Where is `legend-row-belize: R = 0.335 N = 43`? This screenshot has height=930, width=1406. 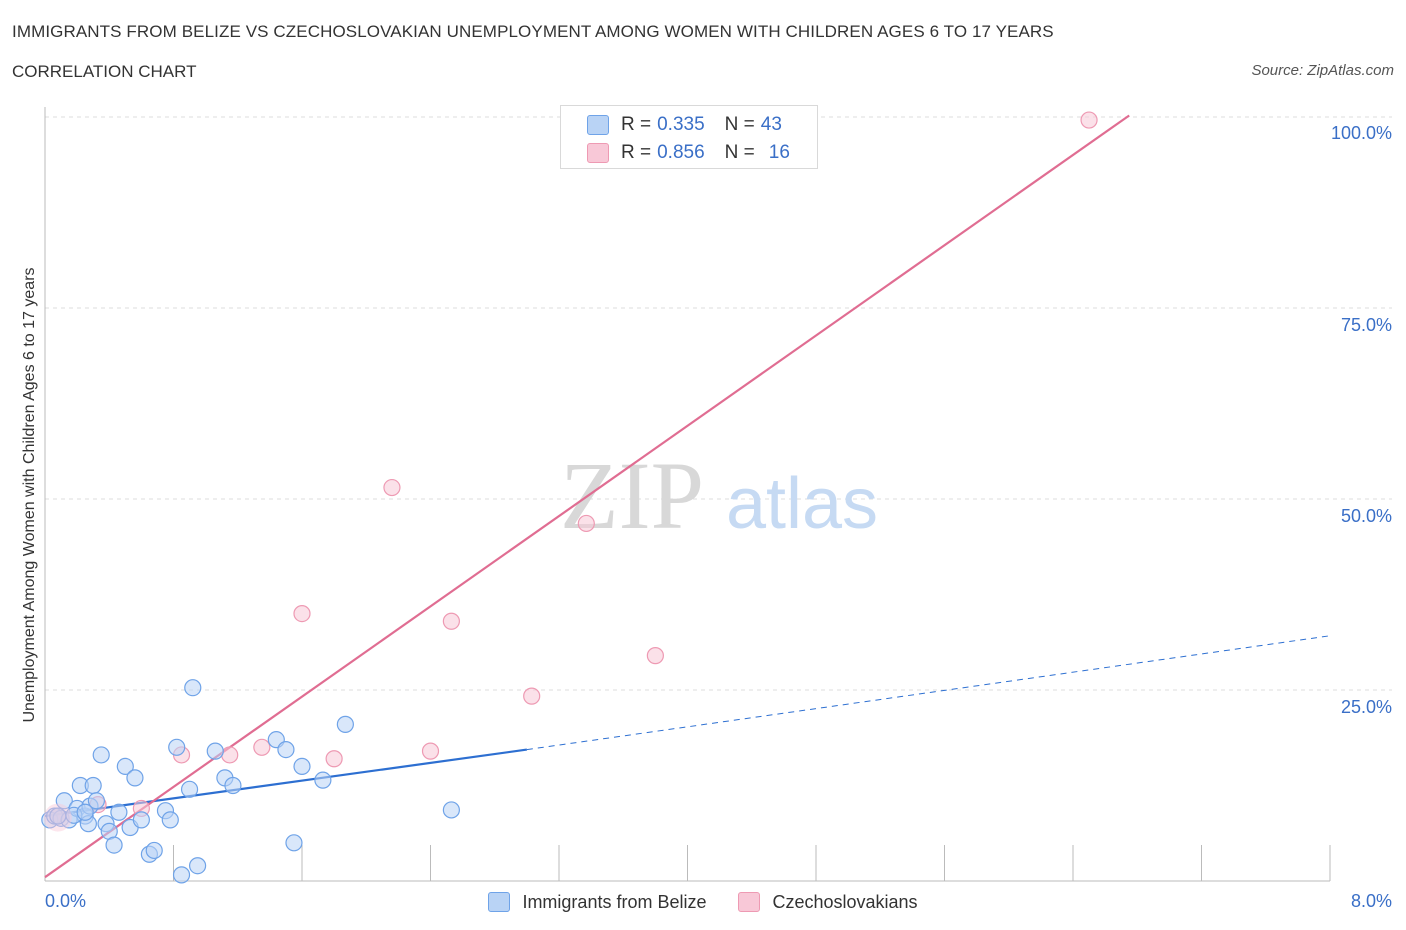 legend-row-belize: R = 0.335 N = 43 is located at coordinates (684, 125).